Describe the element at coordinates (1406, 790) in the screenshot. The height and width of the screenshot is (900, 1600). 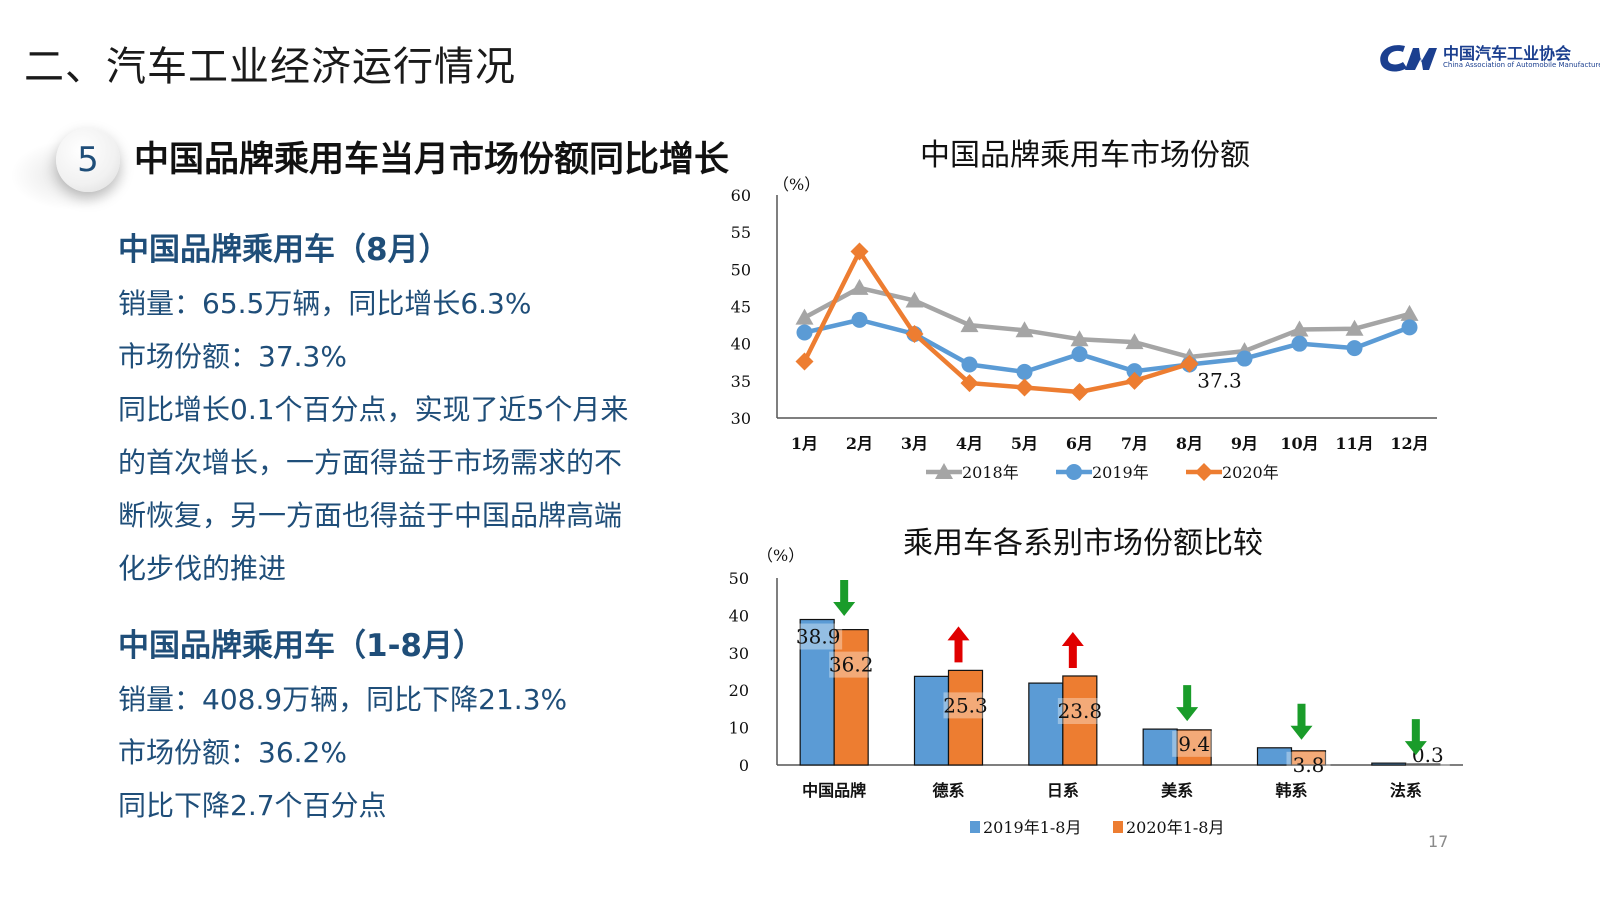
I see `x-tick-label: 法系` at that location.